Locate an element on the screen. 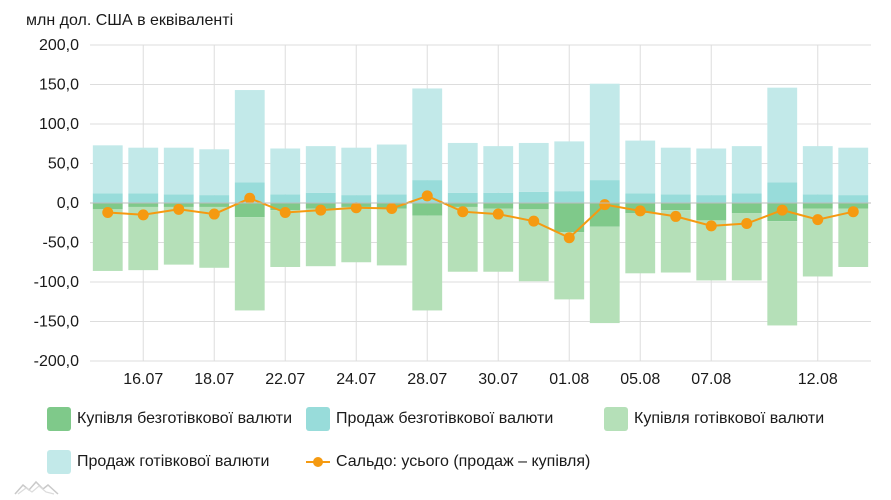  legend-item-noncash-sell: Продаж безготівкової валюти is located at coordinates (429, 419).